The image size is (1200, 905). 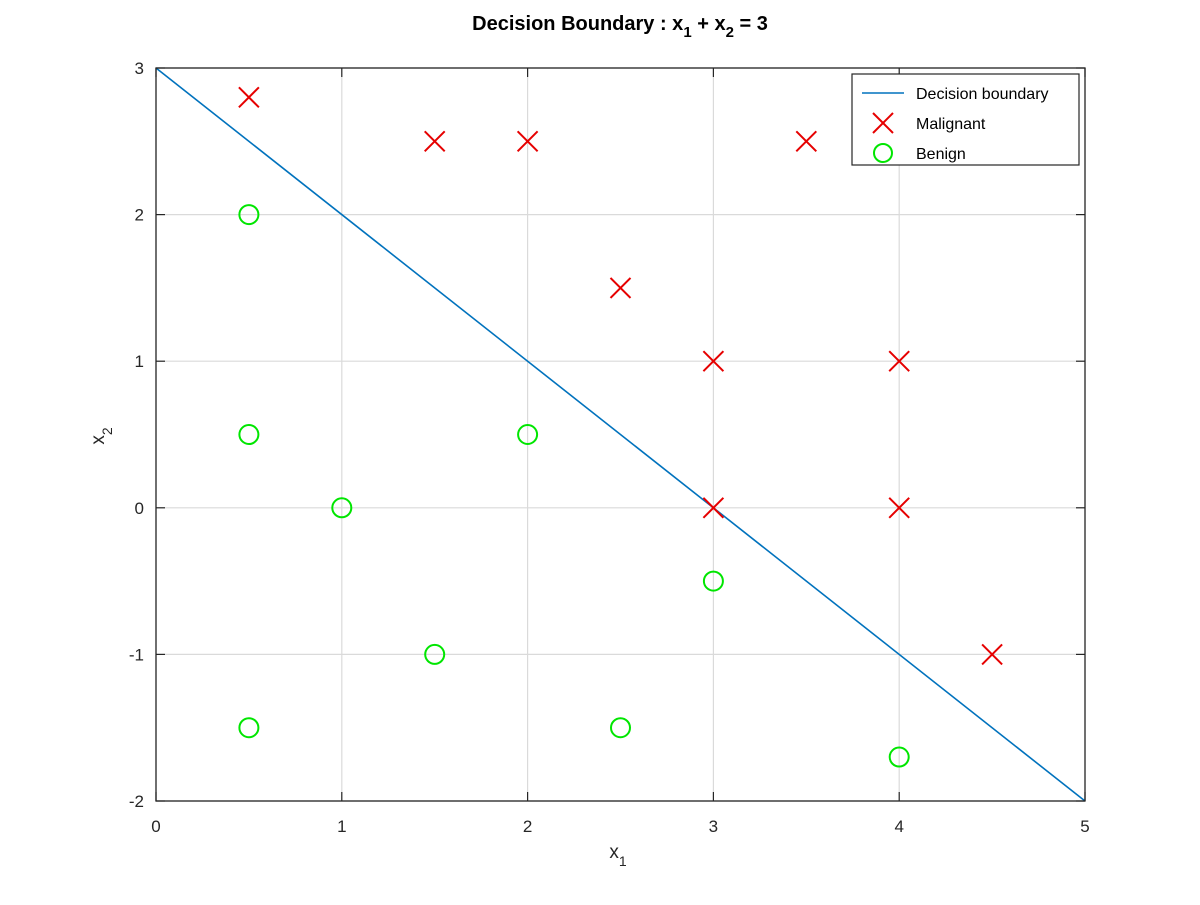 I want to click on legend-items: Decision boundary Malignant Benign, so click(x=955, y=124).